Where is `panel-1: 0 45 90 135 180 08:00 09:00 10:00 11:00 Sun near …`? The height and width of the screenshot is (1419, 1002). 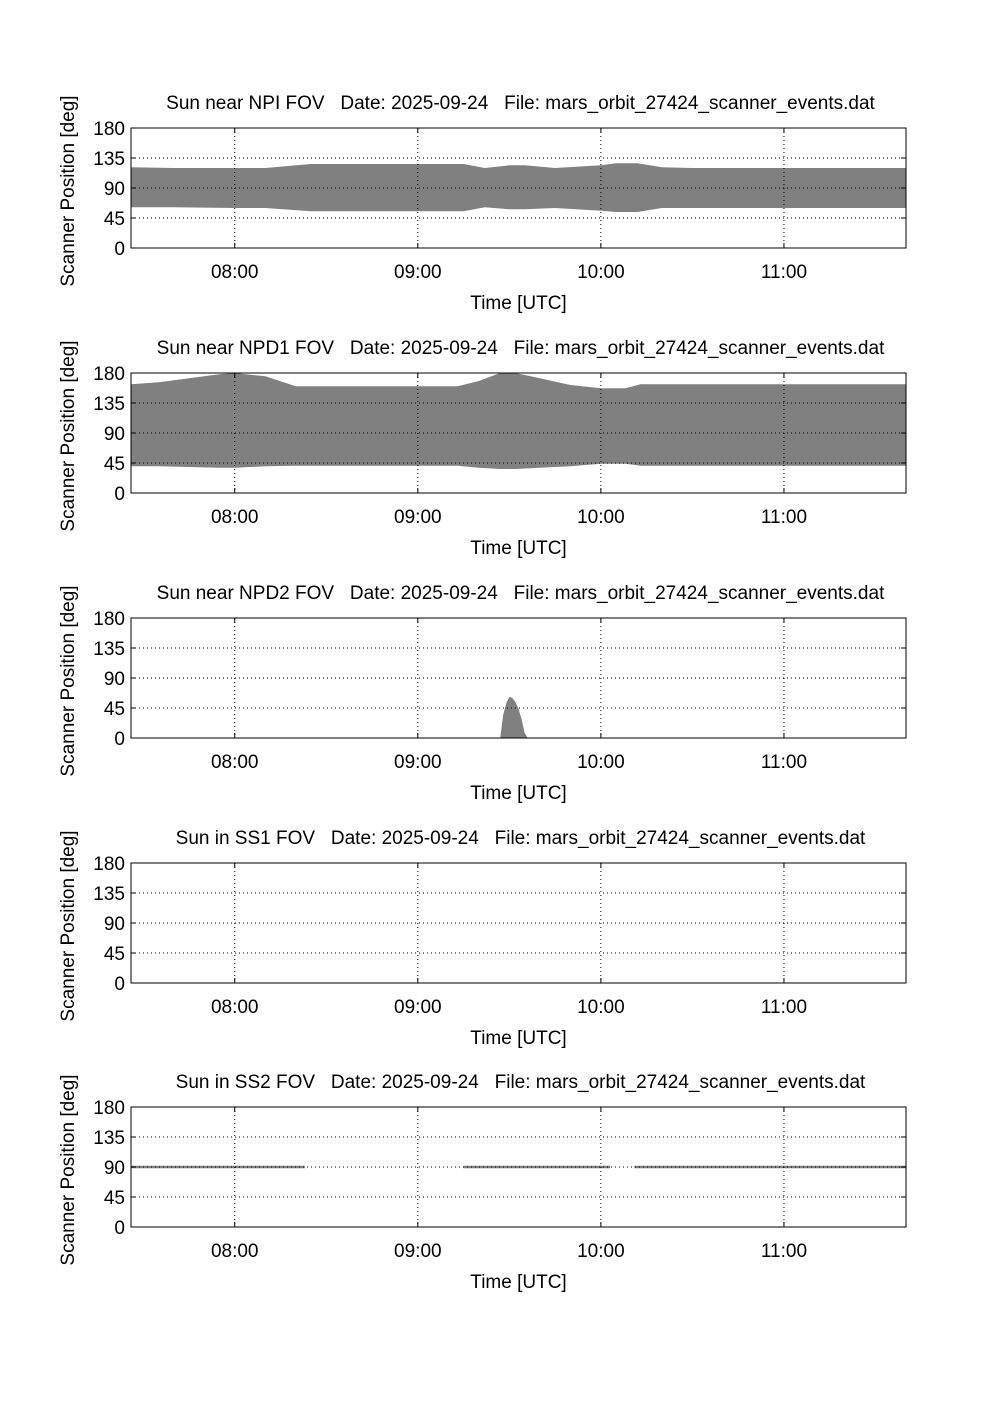
panel-1: 0 45 90 135 180 08:00 09:00 10:00 11:00 Sun near … is located at coordinates (482, 203).